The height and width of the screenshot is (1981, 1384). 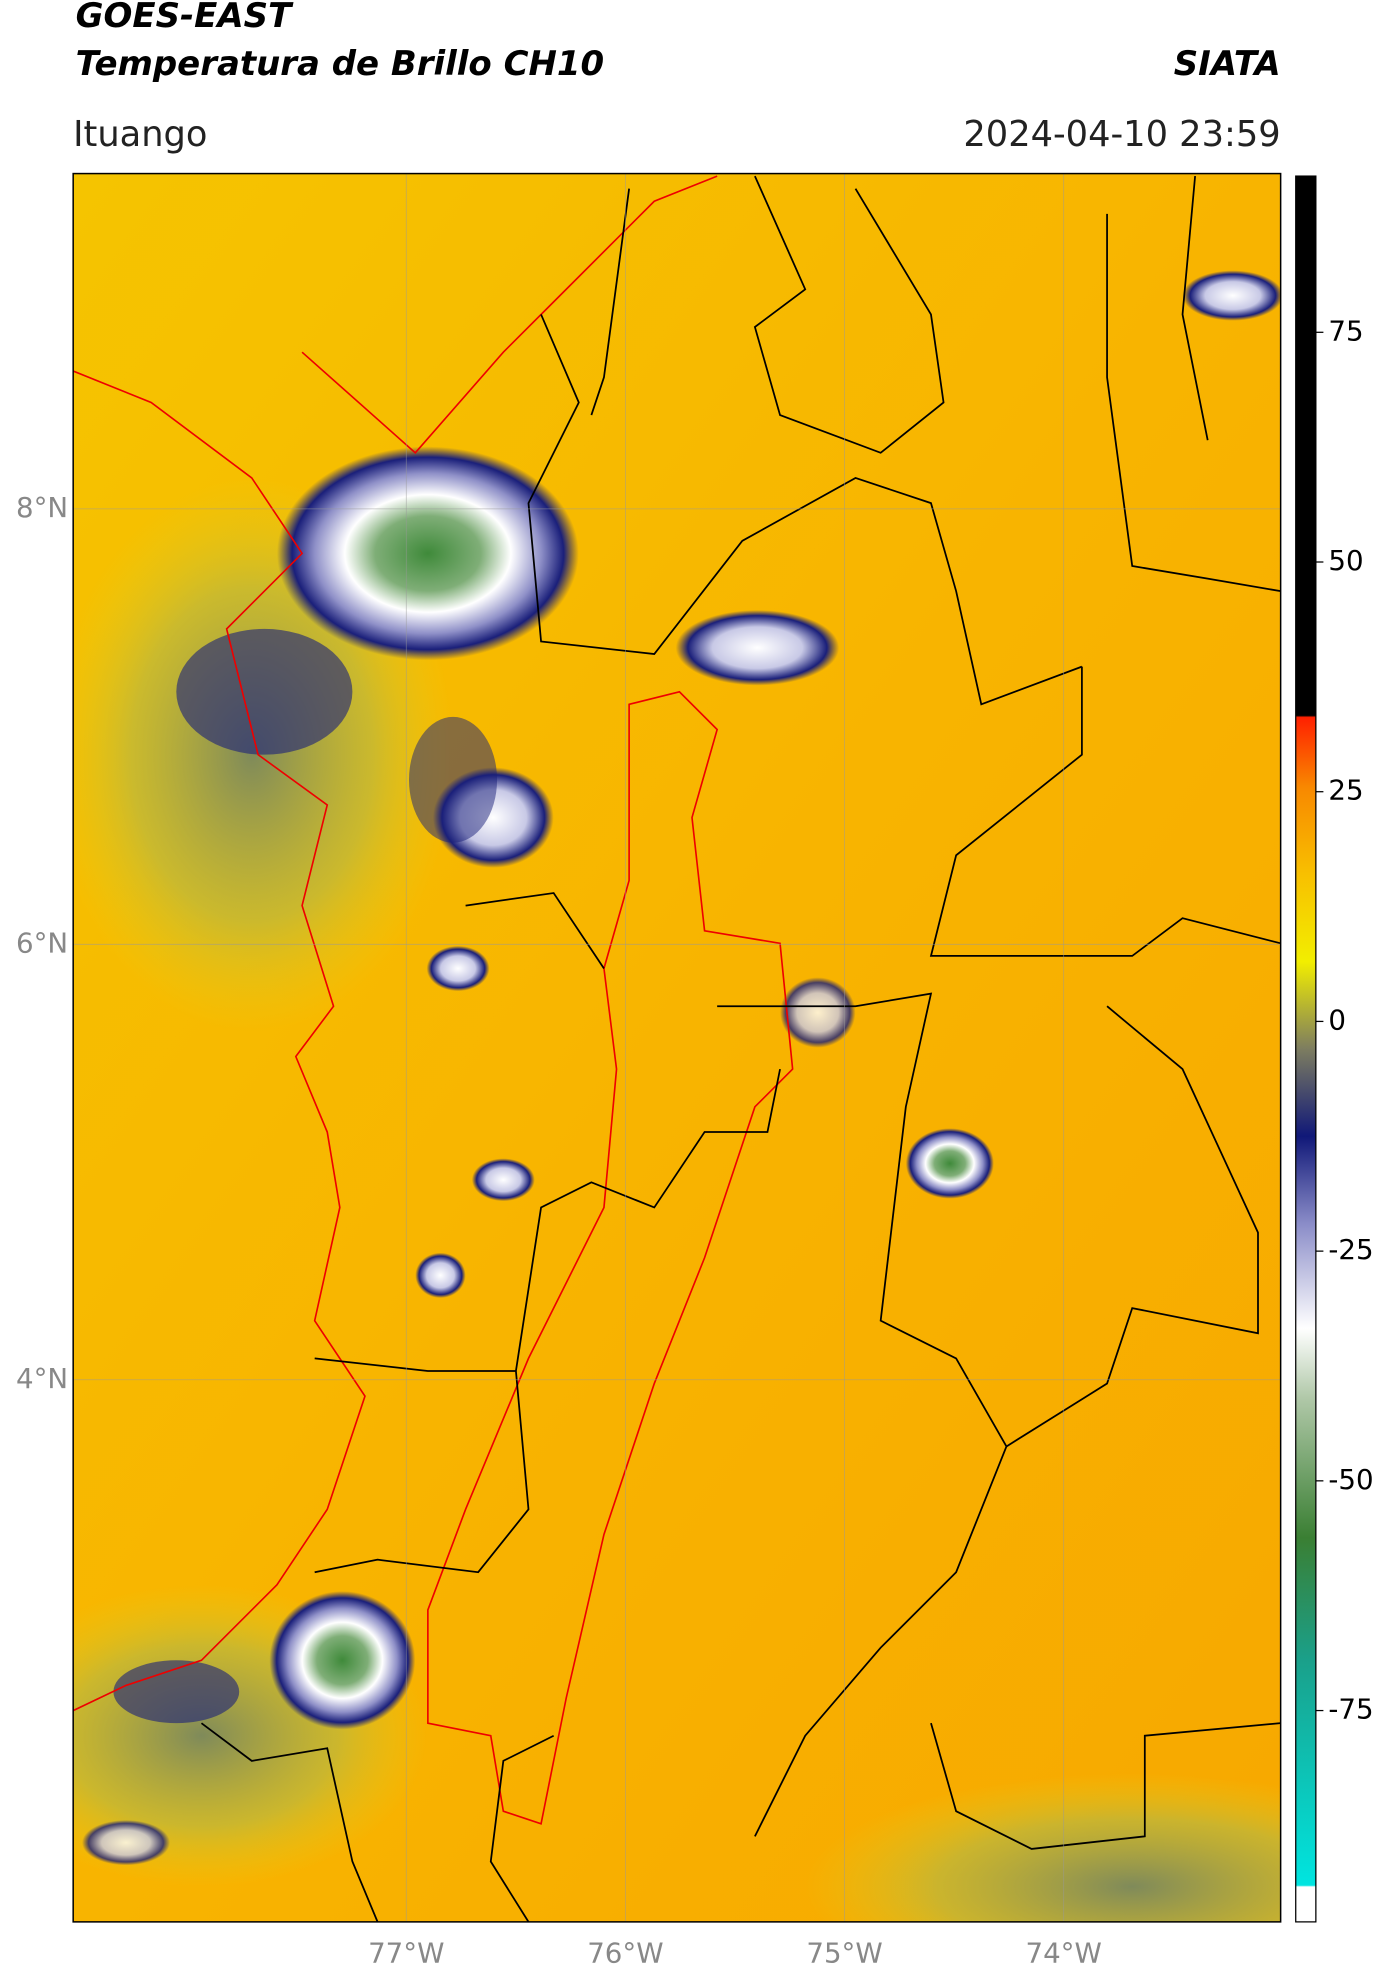 What do you see at coordinates (42, 942) in the screenshot?
I see `lat-tick-label: 6°N` at bounding box center [42, 942].